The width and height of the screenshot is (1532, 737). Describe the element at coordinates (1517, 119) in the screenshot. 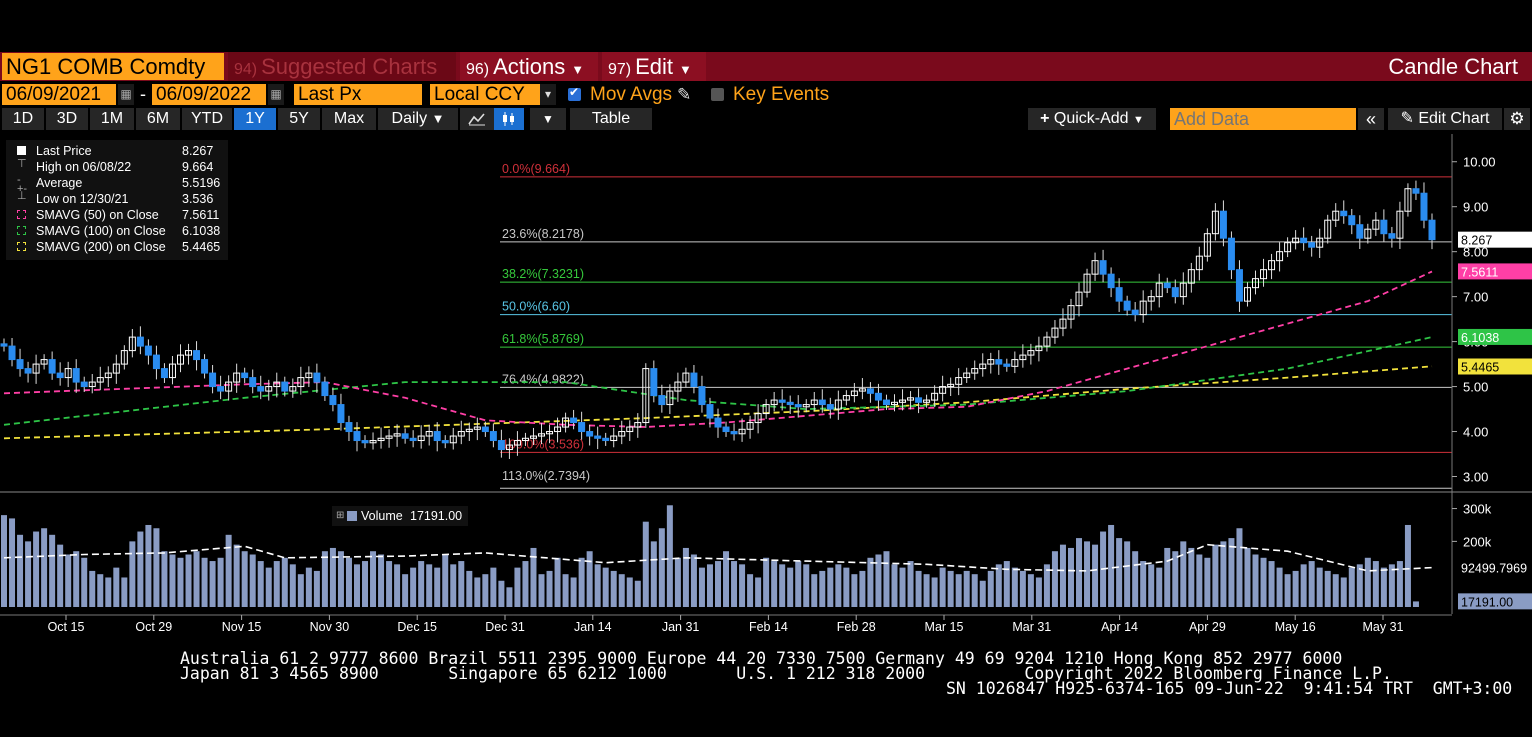

I see `gear-icon: ⚙` at that location.